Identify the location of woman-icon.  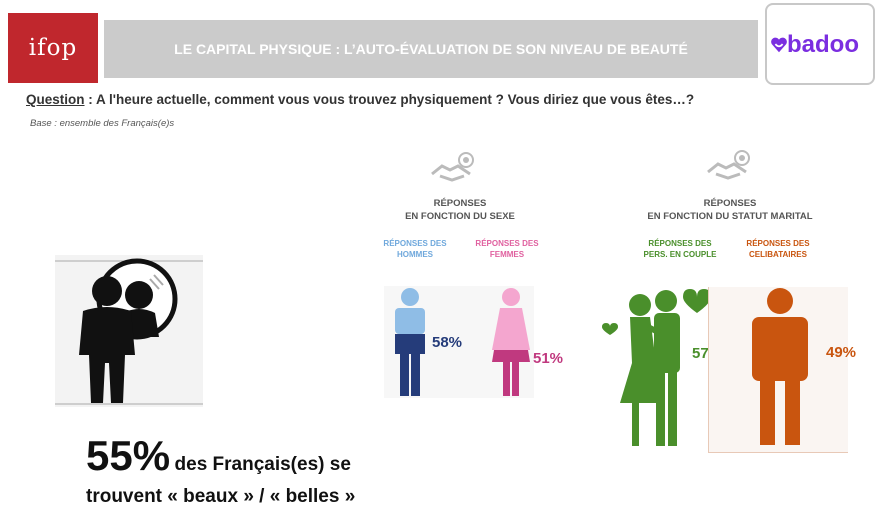
(511, 342).